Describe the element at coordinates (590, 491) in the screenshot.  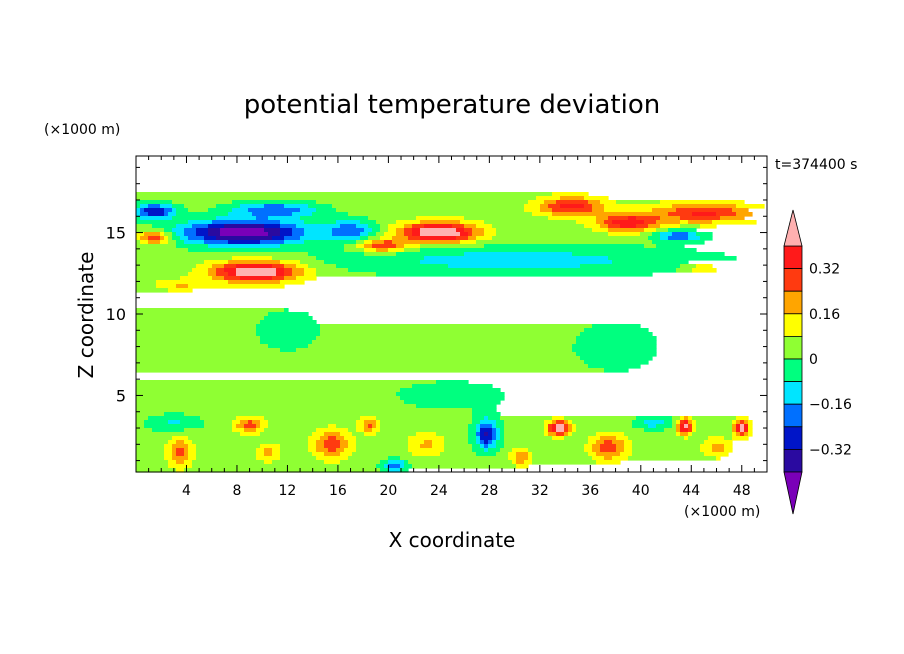
I see `x-tick-label: 36` at that location.